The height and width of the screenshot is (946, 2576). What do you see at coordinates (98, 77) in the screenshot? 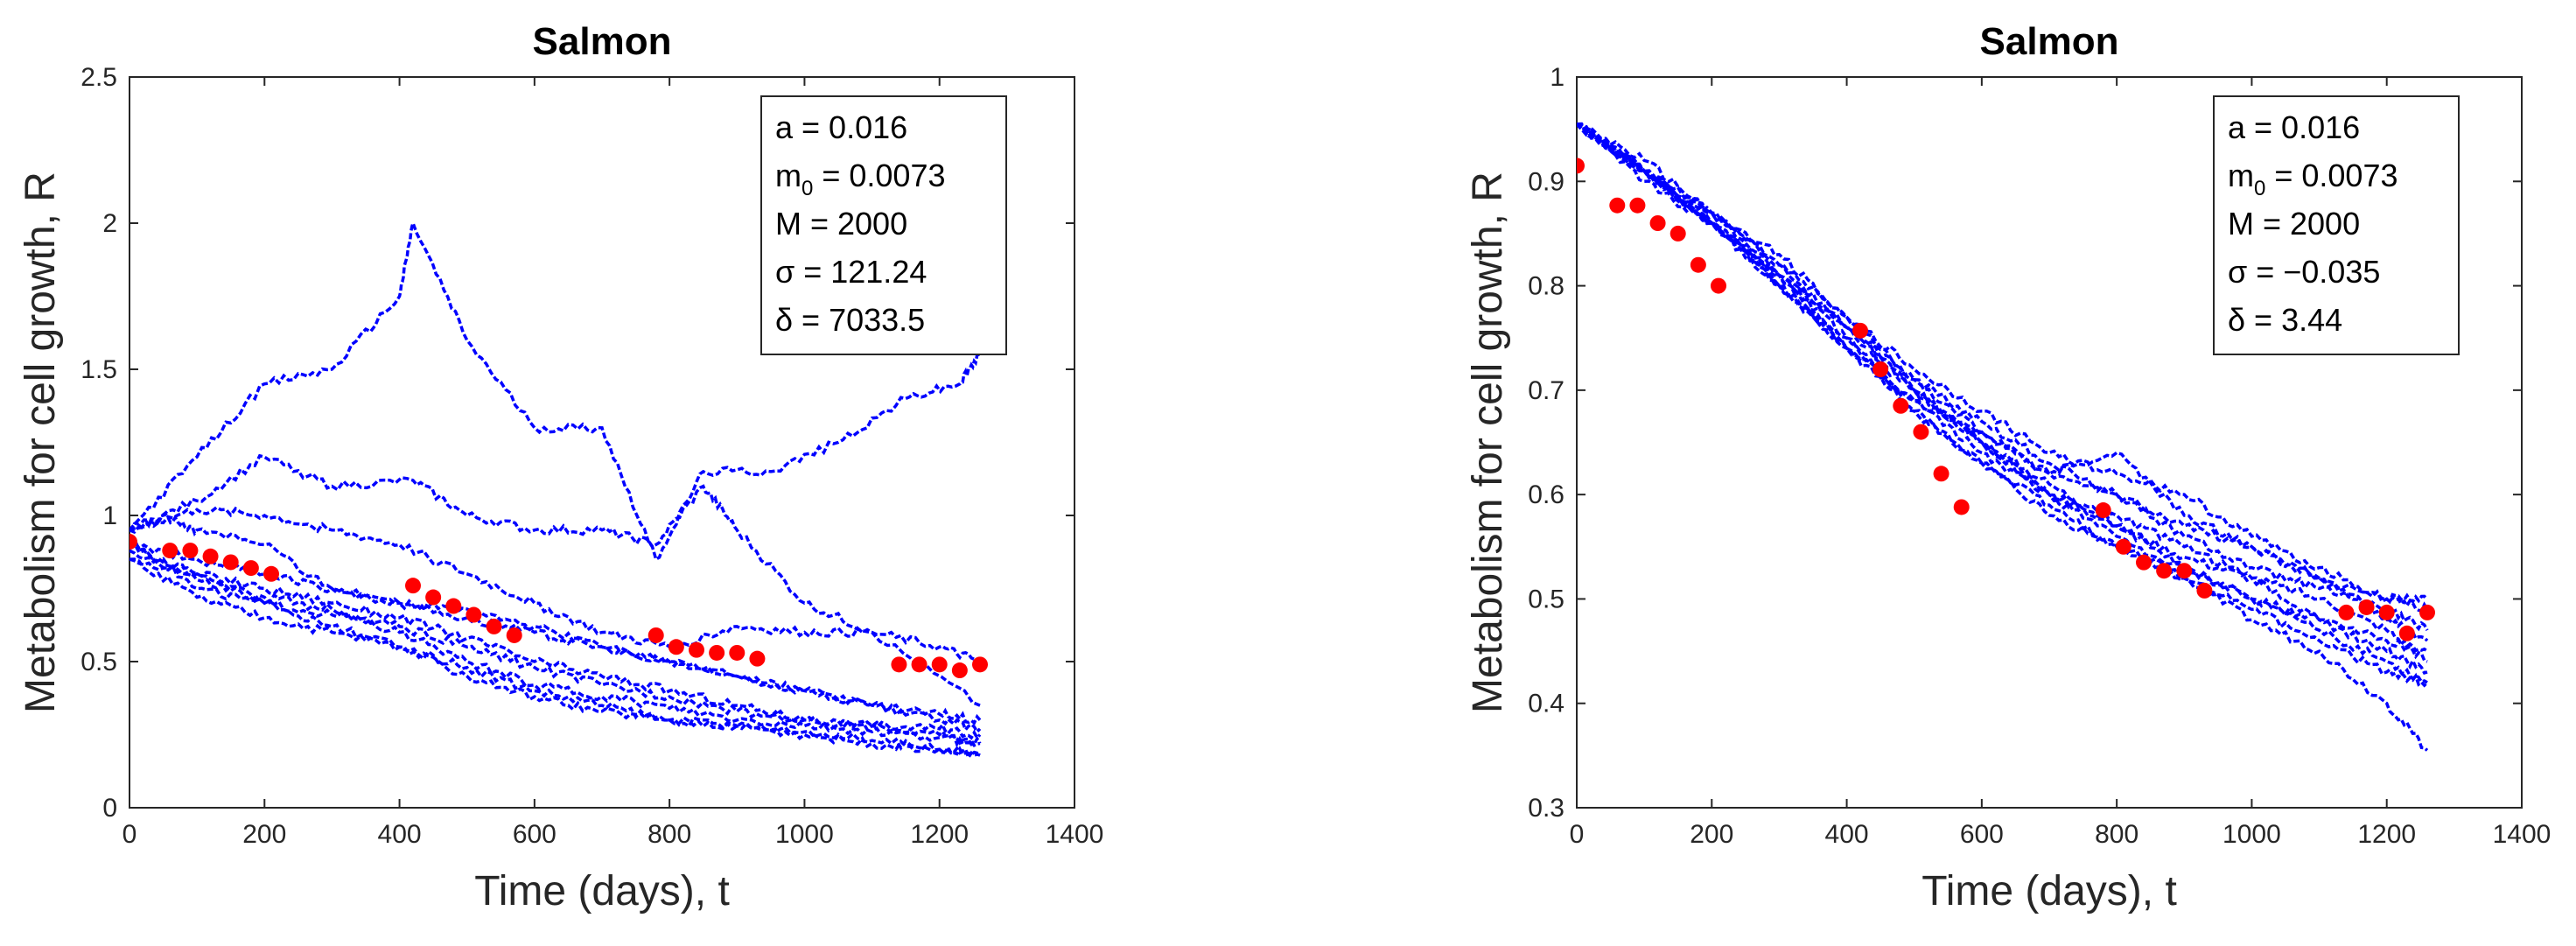
I see `y-tick-label: 2.5` at bounding box center [98, 77].